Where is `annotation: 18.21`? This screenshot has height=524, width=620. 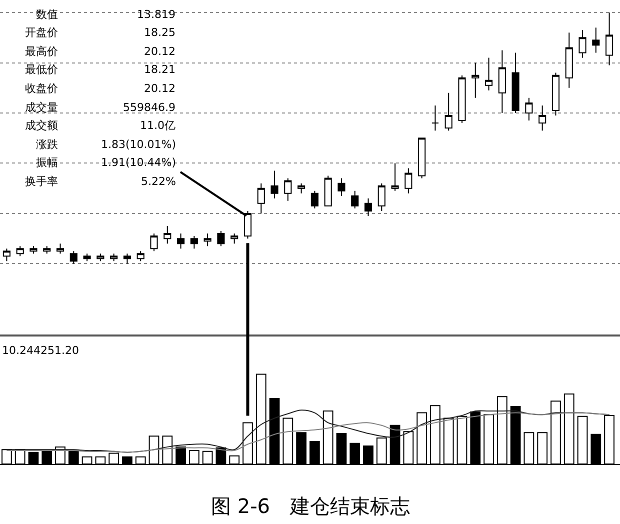 annotation: 18.21 is located at coordinates (160, 69).